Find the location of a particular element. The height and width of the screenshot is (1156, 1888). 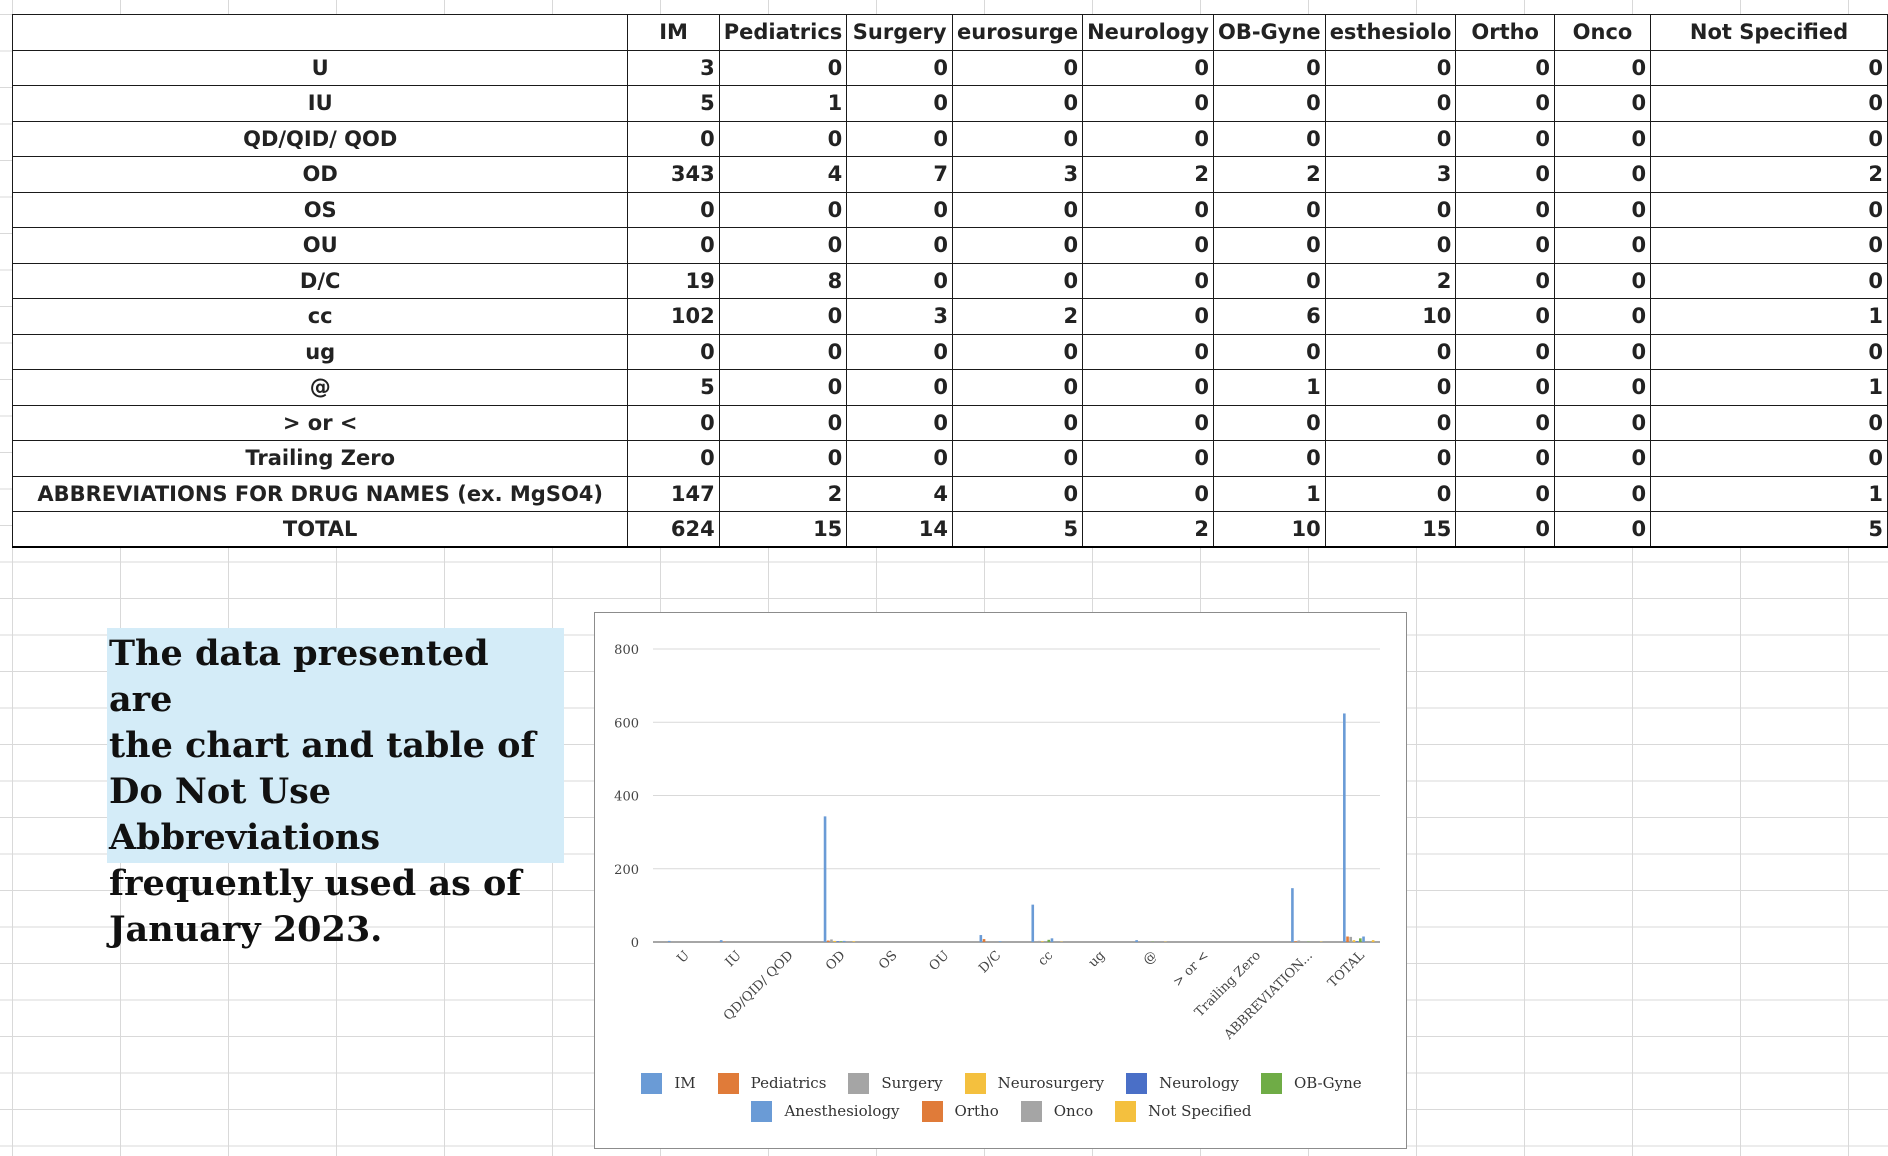

value-cell: 3 is located at coordinates (1390, 174).